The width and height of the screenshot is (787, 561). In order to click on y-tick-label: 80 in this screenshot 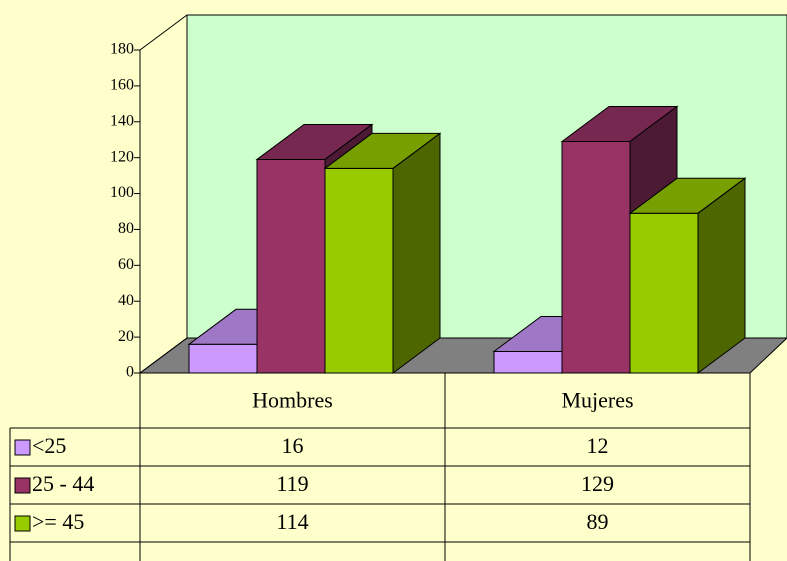, I will do `click(126, 228)`.